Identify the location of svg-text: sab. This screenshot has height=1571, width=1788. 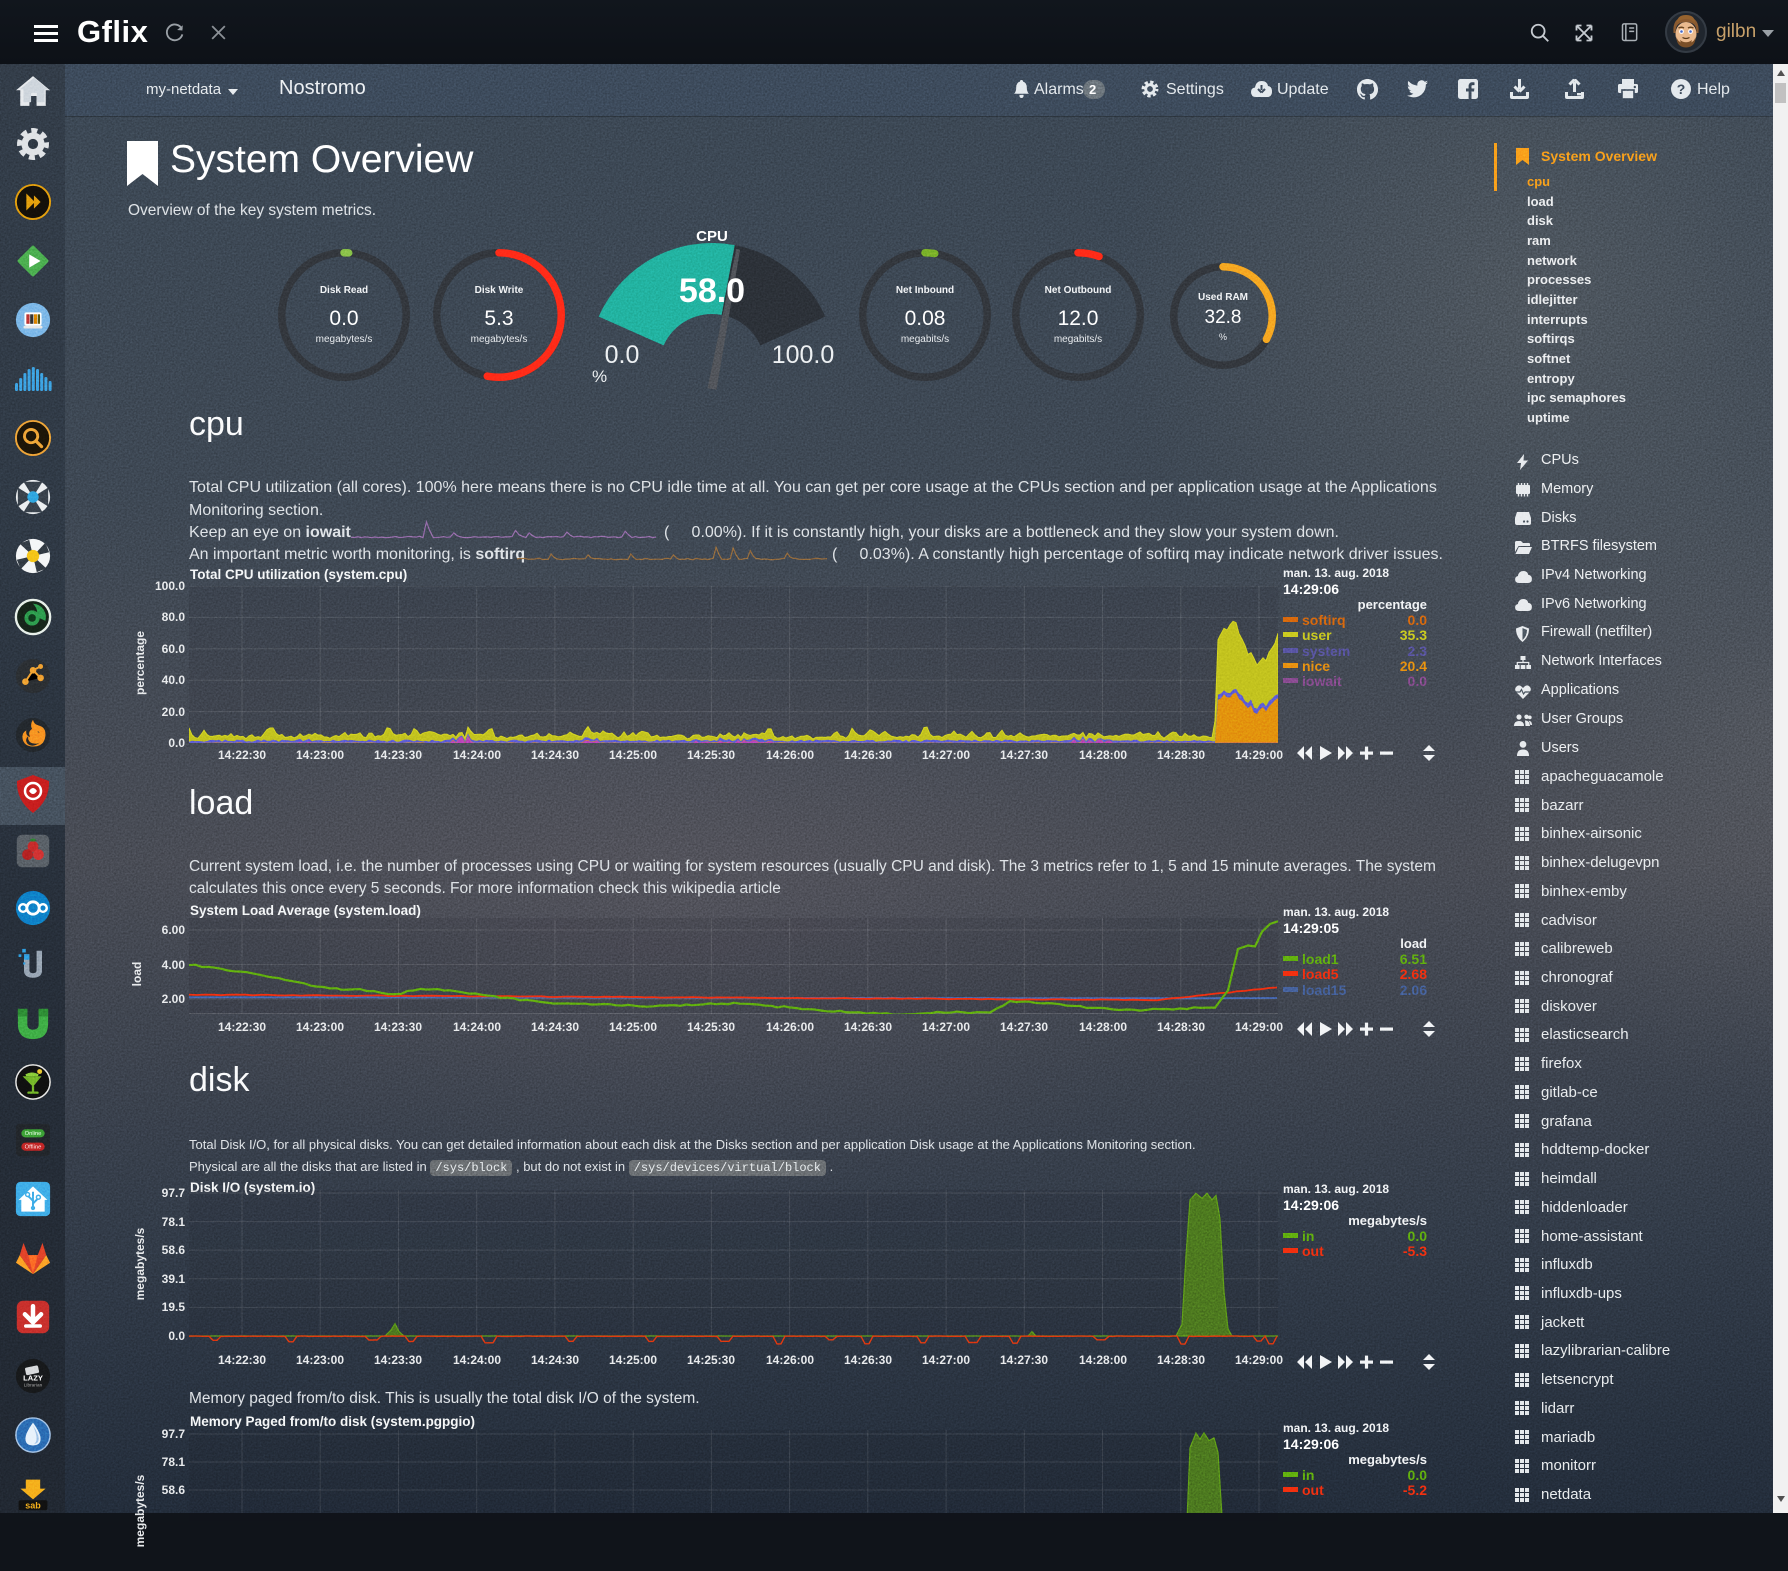
(33, 1505).